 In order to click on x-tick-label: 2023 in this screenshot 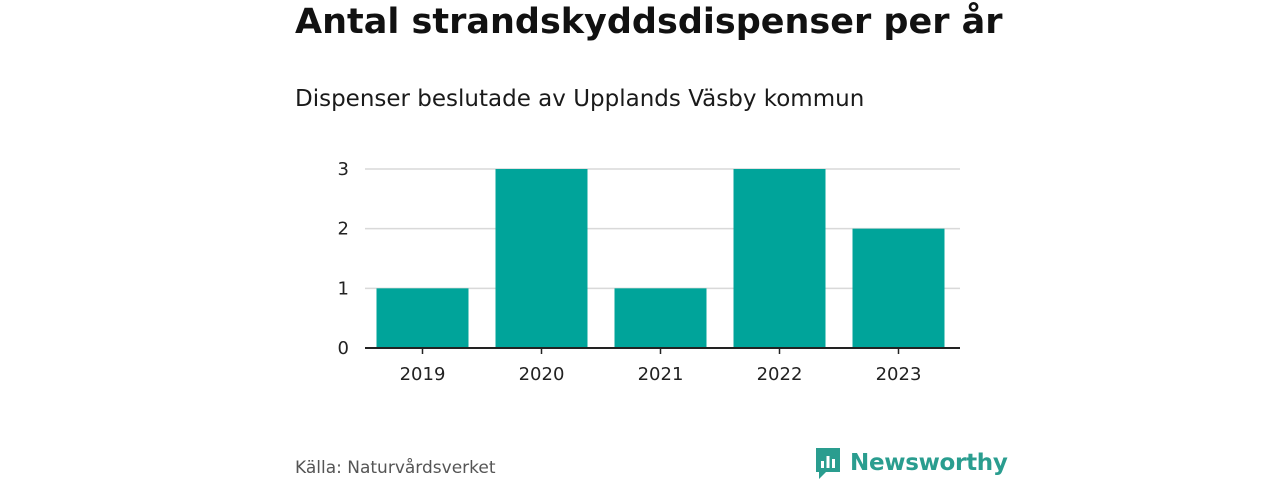, I will do `click(899, 374)`.